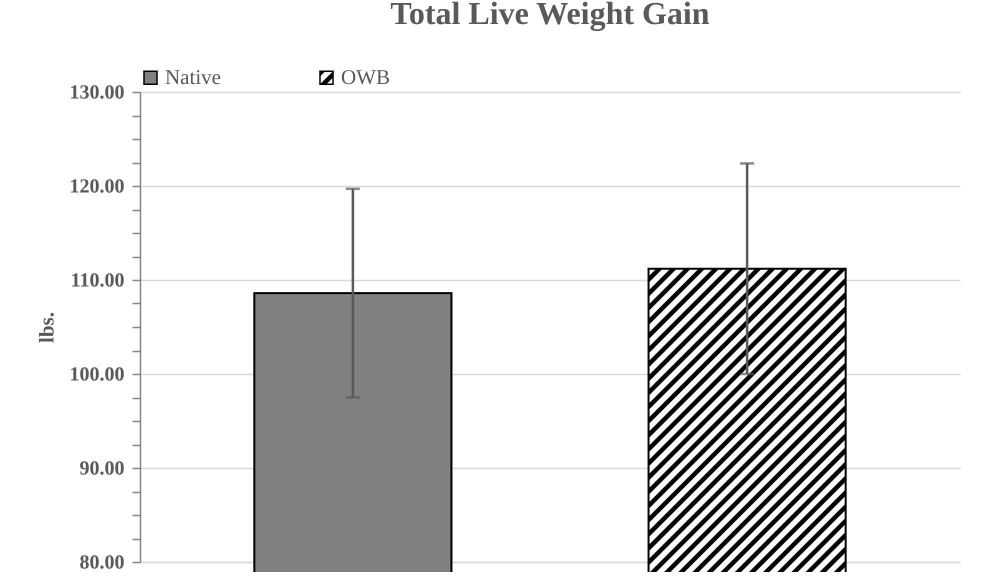  Describe the element at coordinates (97, 187) in the screenshot. I see `y-tick-label: 120.00` at that location.